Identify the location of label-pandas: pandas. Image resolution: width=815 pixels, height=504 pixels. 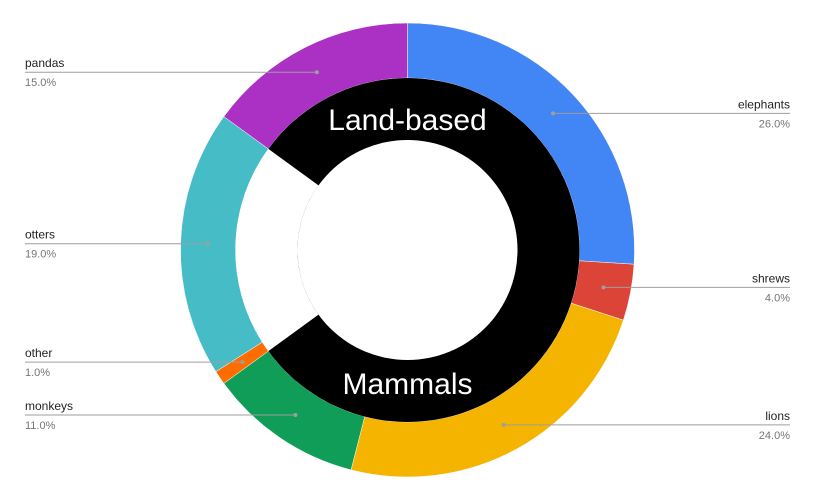
(44, 63).